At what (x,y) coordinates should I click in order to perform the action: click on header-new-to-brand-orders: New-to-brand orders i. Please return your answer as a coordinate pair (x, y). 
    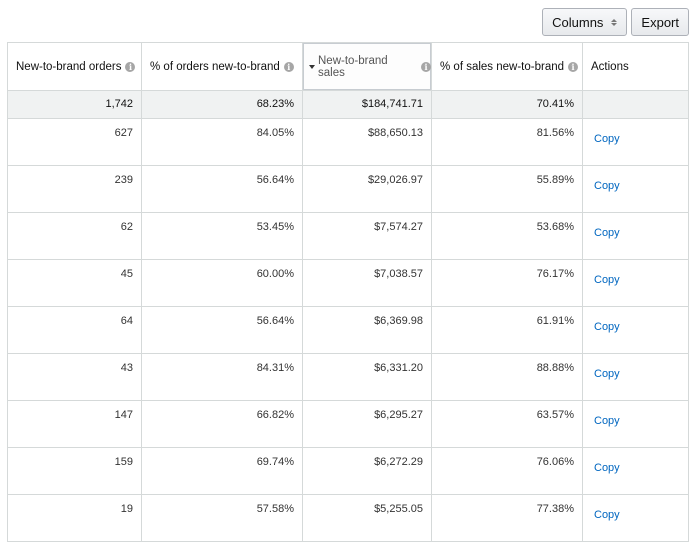
    Looking at the image, I should click on (75, 66).